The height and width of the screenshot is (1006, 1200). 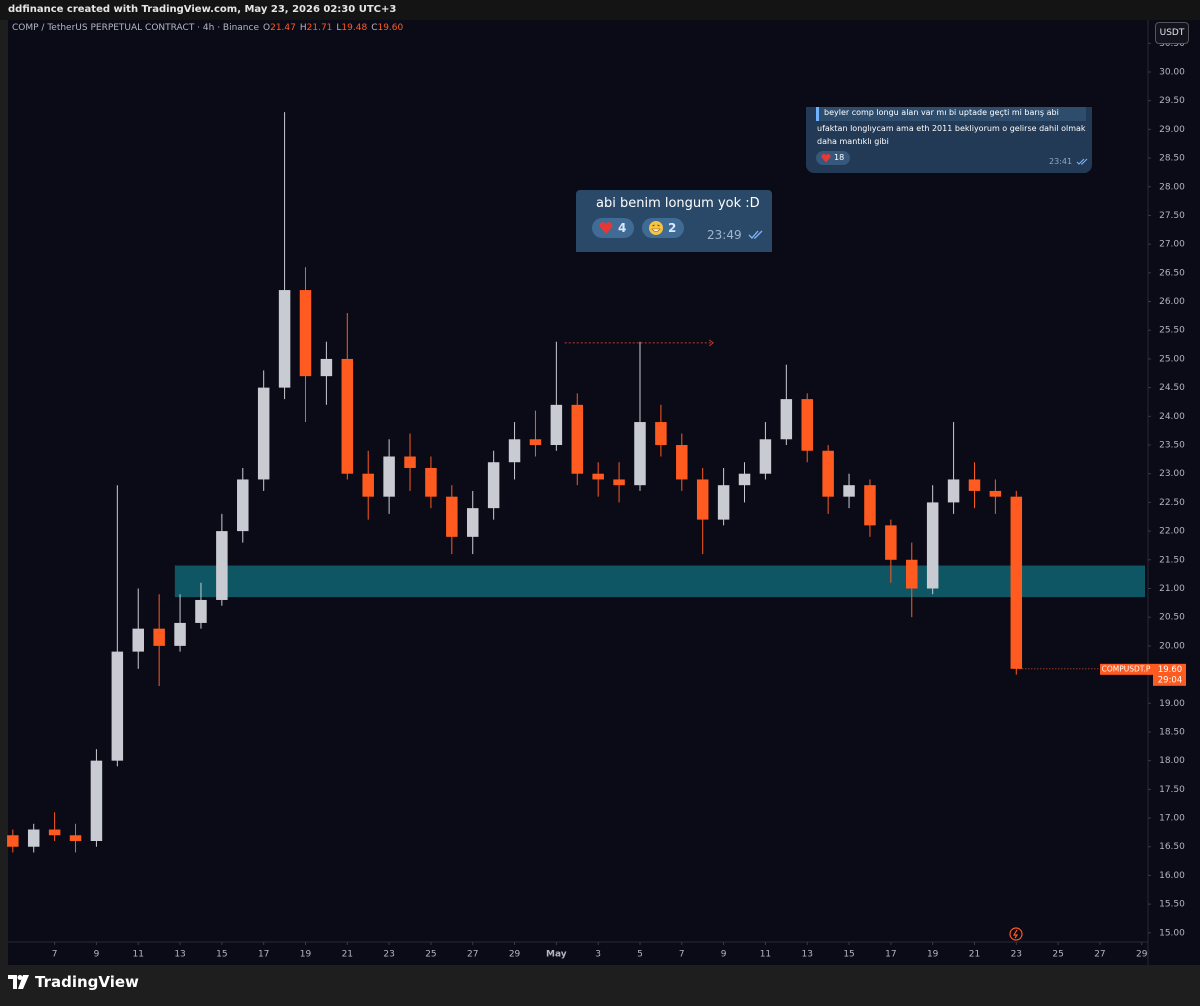 What do you see at coordinates (339, 28) in the screenshot?
I see `ohlc-key: L` at bounding box center [339, 28].